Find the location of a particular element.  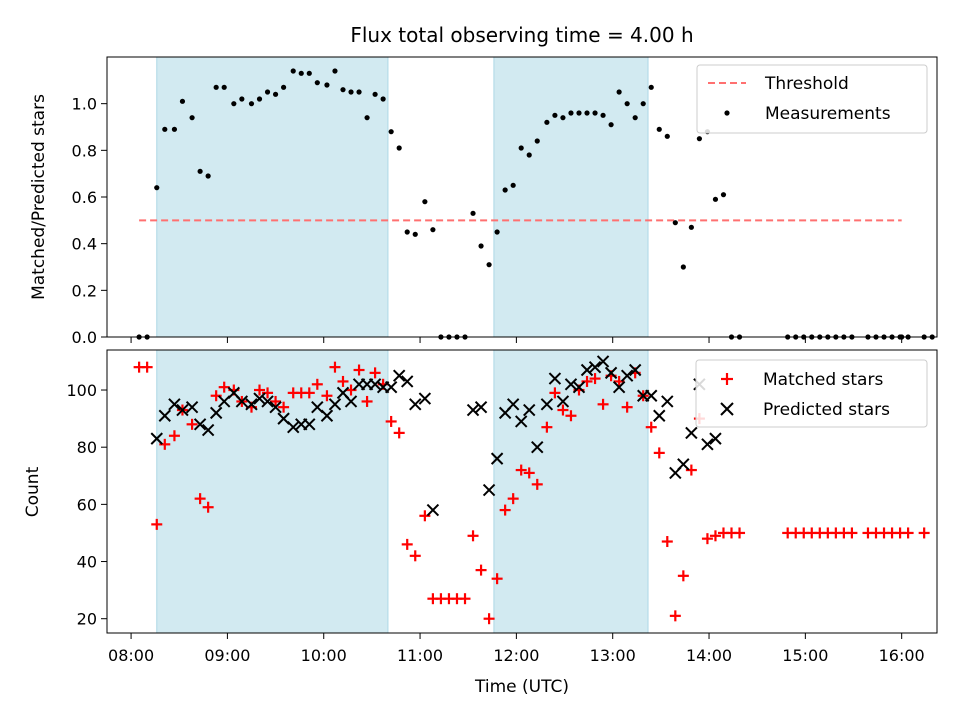

top-y-tick-label: 1.0 is located at coordinates (84, 104).